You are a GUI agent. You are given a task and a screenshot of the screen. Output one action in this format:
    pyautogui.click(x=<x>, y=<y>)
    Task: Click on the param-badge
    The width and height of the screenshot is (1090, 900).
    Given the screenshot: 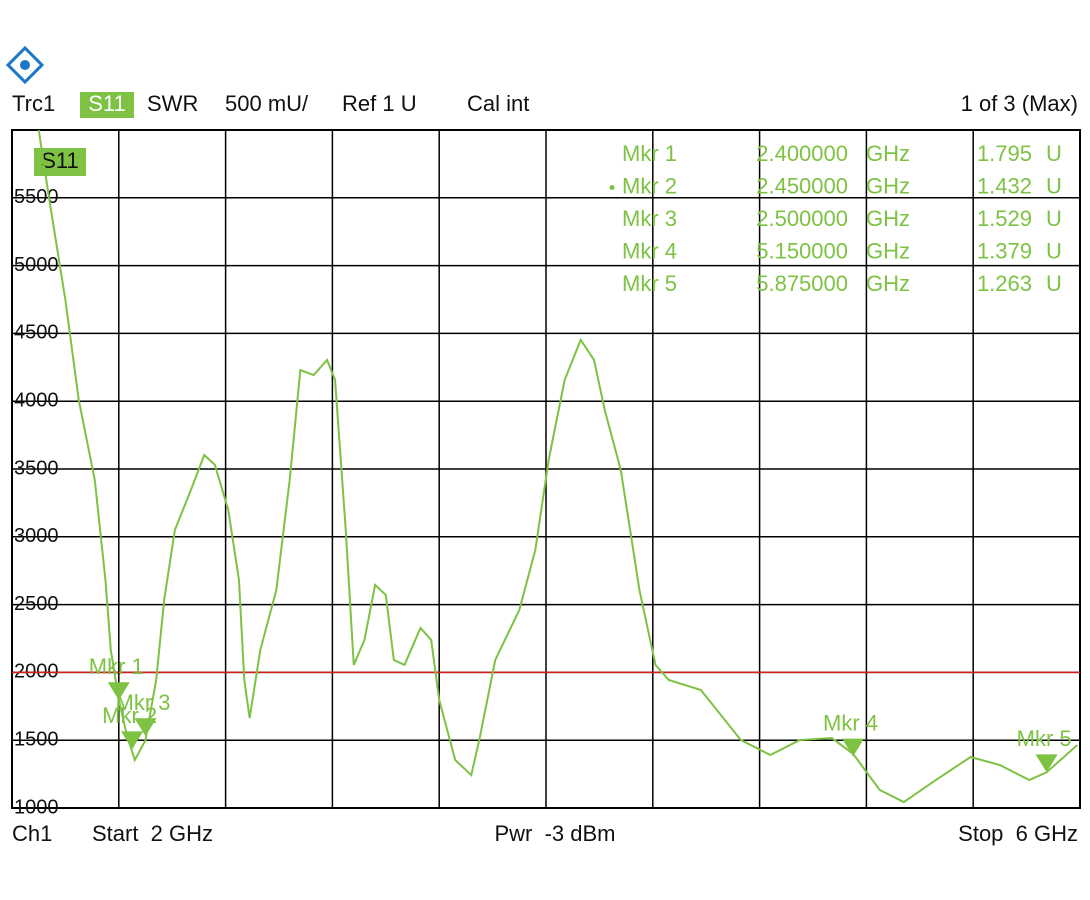 What is the action you would take?
    pyautogui.click(x=107, y=105)
    